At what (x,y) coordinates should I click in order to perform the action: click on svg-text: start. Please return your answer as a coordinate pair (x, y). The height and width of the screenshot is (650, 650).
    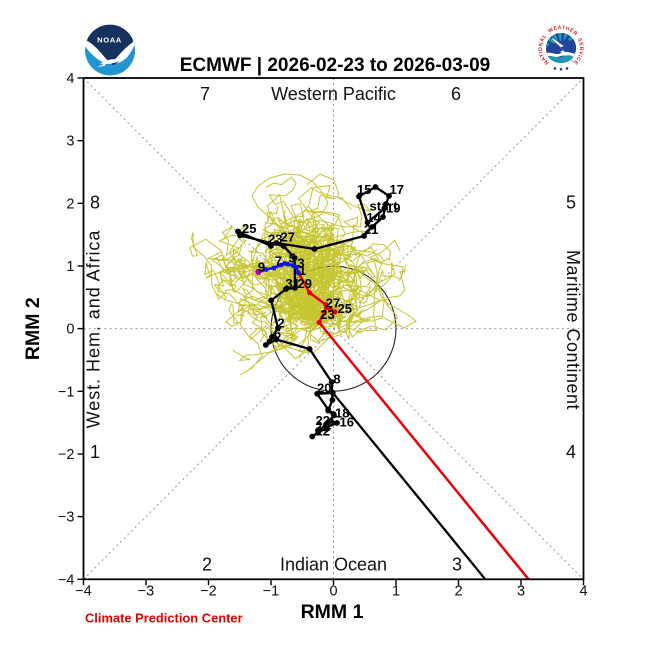
    Looking at the image, I should click on (384, 206).